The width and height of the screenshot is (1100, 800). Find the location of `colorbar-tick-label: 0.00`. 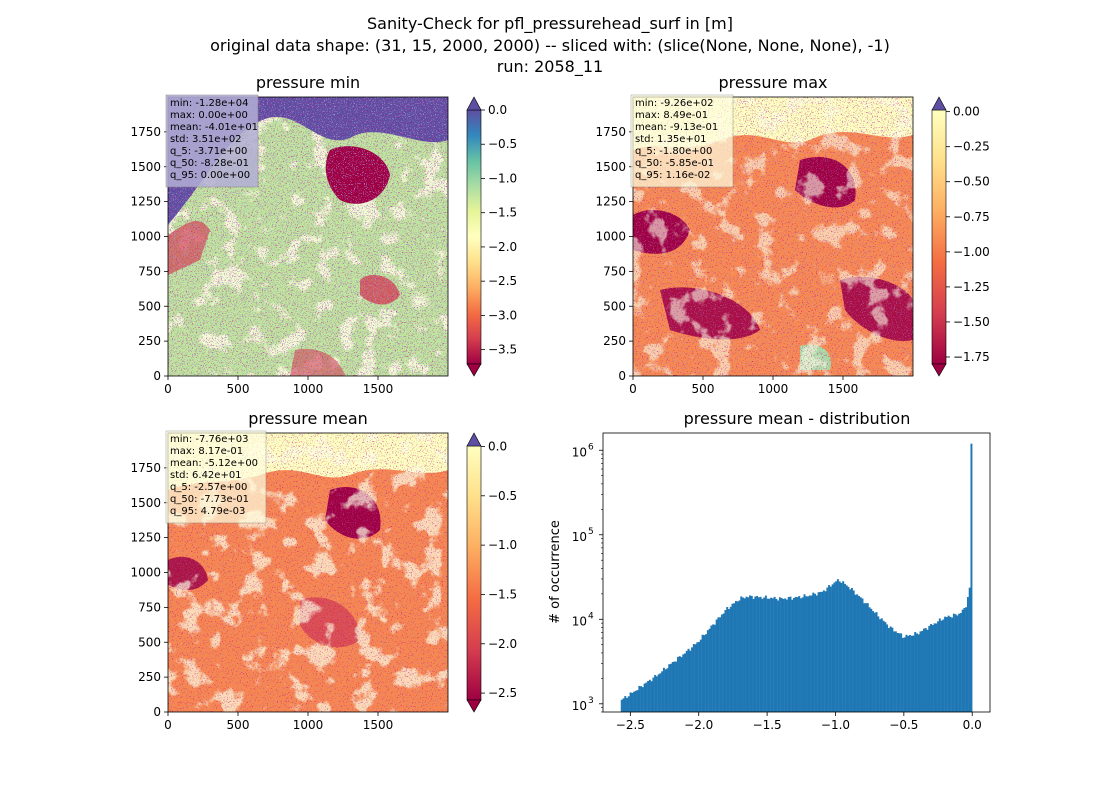

colorbar-tick-label: 0.00 is located at coordinates (966, 112).